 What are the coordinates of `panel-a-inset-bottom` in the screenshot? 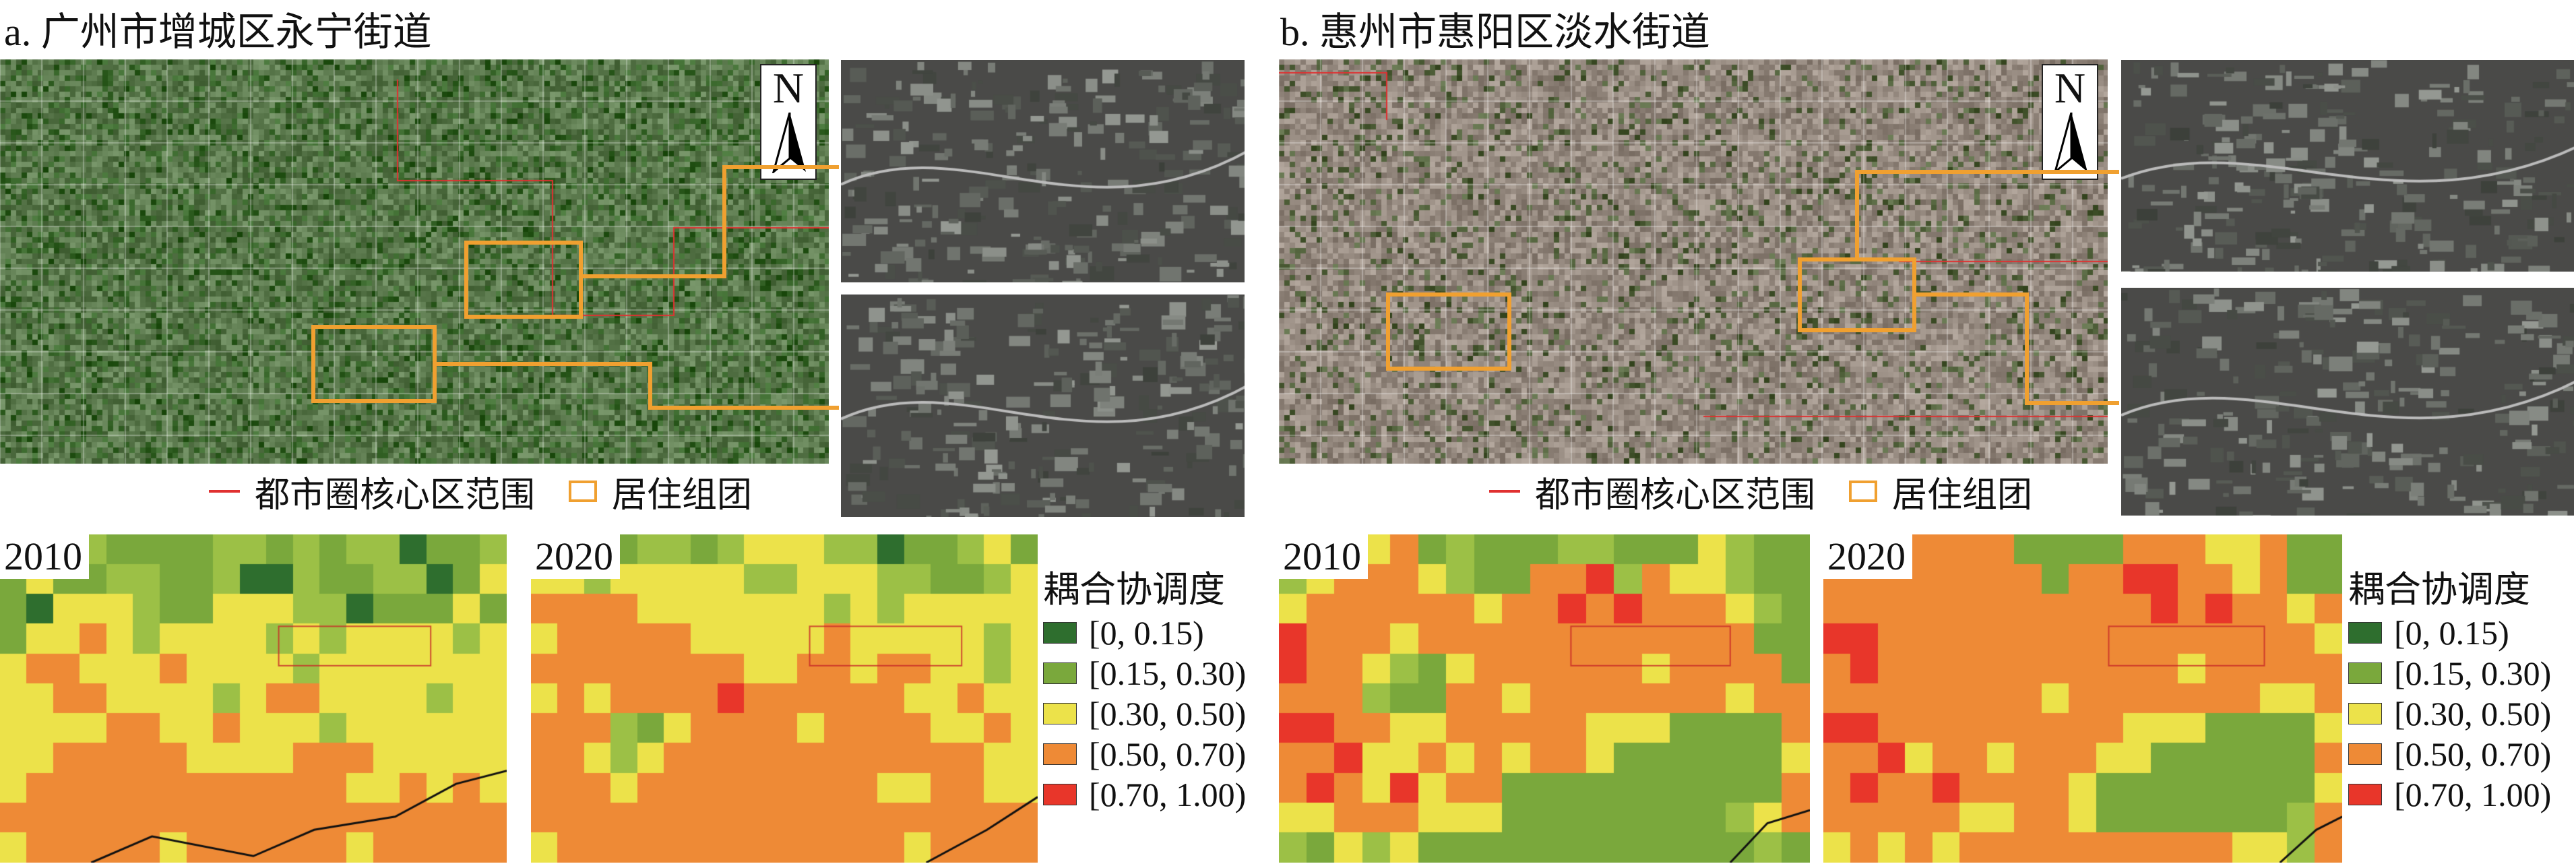 It's located at (1043, 405).